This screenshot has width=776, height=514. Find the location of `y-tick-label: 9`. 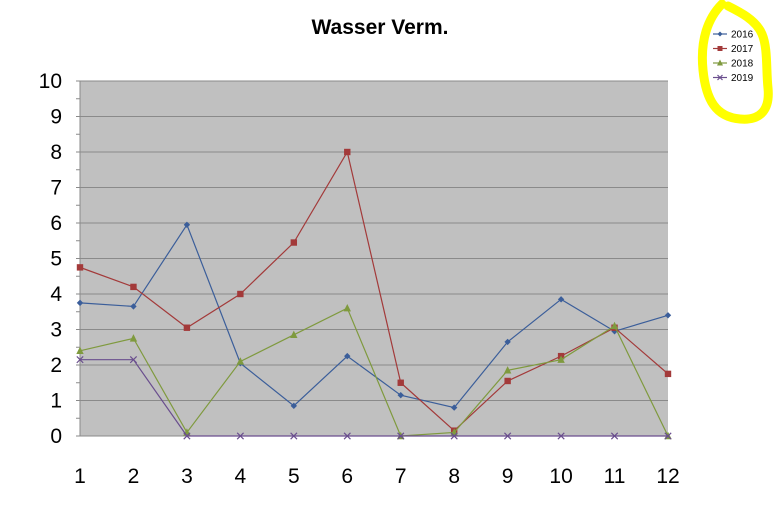

y-tick-label: 9 is located at coordinates (56, 117).